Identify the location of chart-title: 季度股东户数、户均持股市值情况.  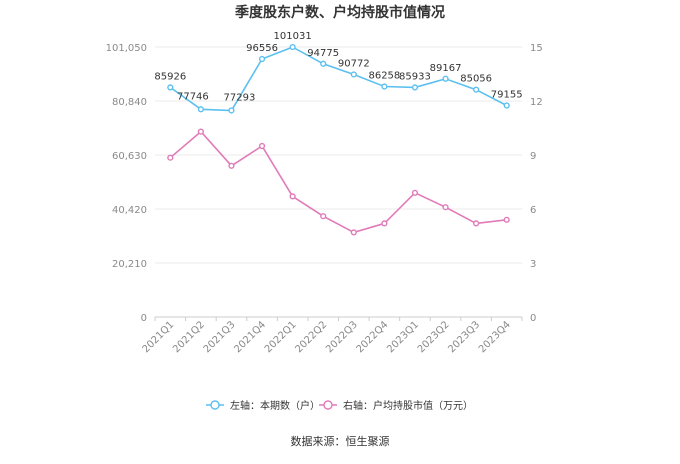
(339, 12).